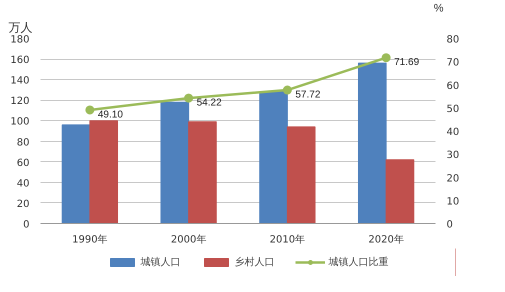 The image size is (505, 292). Describe the element at coordinates (288, 240) in the screenshot. I see `x-tick-label: 2010年` at that location.